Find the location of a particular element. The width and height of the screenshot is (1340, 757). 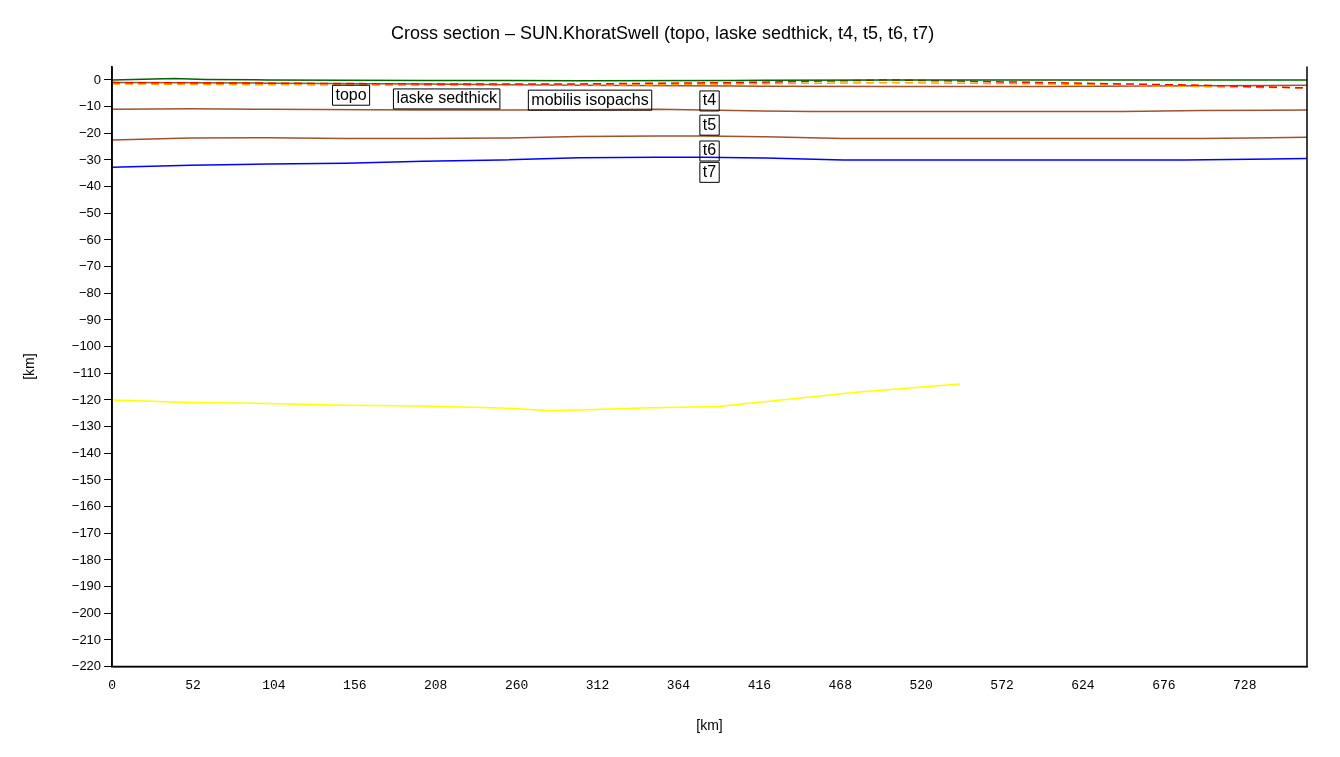

y-tick-label: −50 is located at coordinates (90, 212).